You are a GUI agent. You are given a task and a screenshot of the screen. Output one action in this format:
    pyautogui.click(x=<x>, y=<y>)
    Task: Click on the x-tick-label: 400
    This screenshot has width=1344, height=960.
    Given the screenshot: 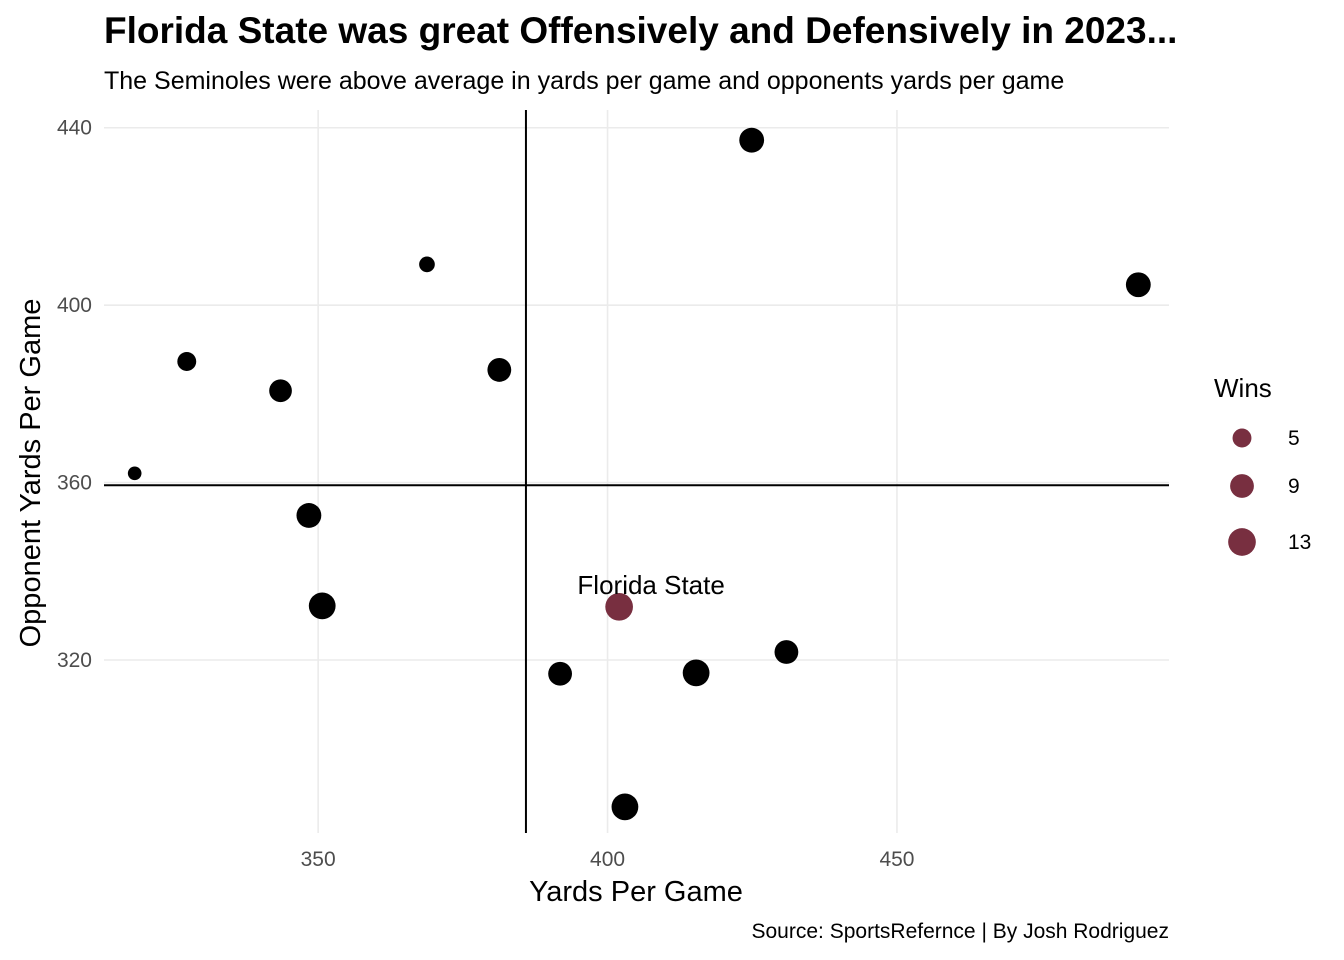 What is the action you would take?
    pyautogui.click(x=607, y=859)
    